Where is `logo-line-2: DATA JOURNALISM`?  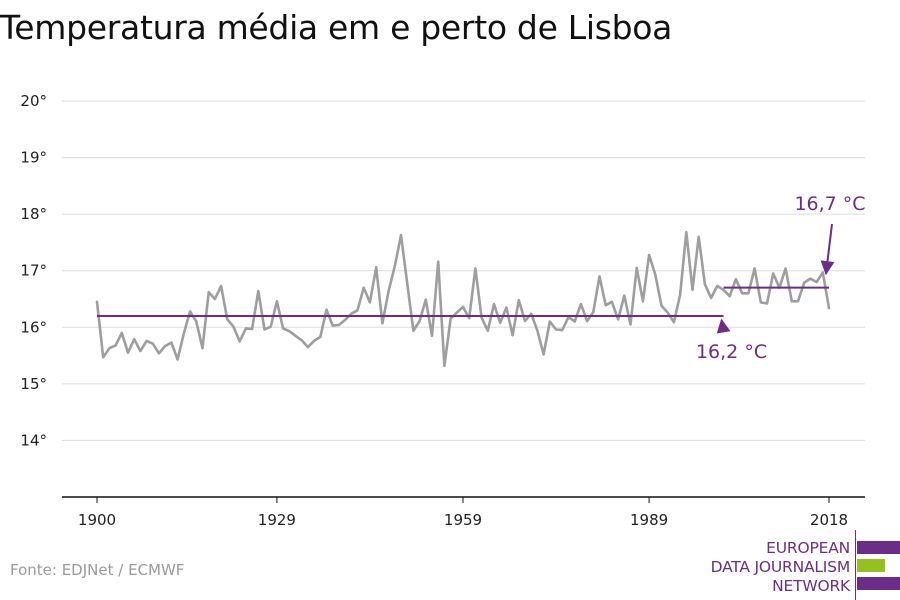 logo-line-2: DATA JOURNALISM is located at coordinates (780, 567).